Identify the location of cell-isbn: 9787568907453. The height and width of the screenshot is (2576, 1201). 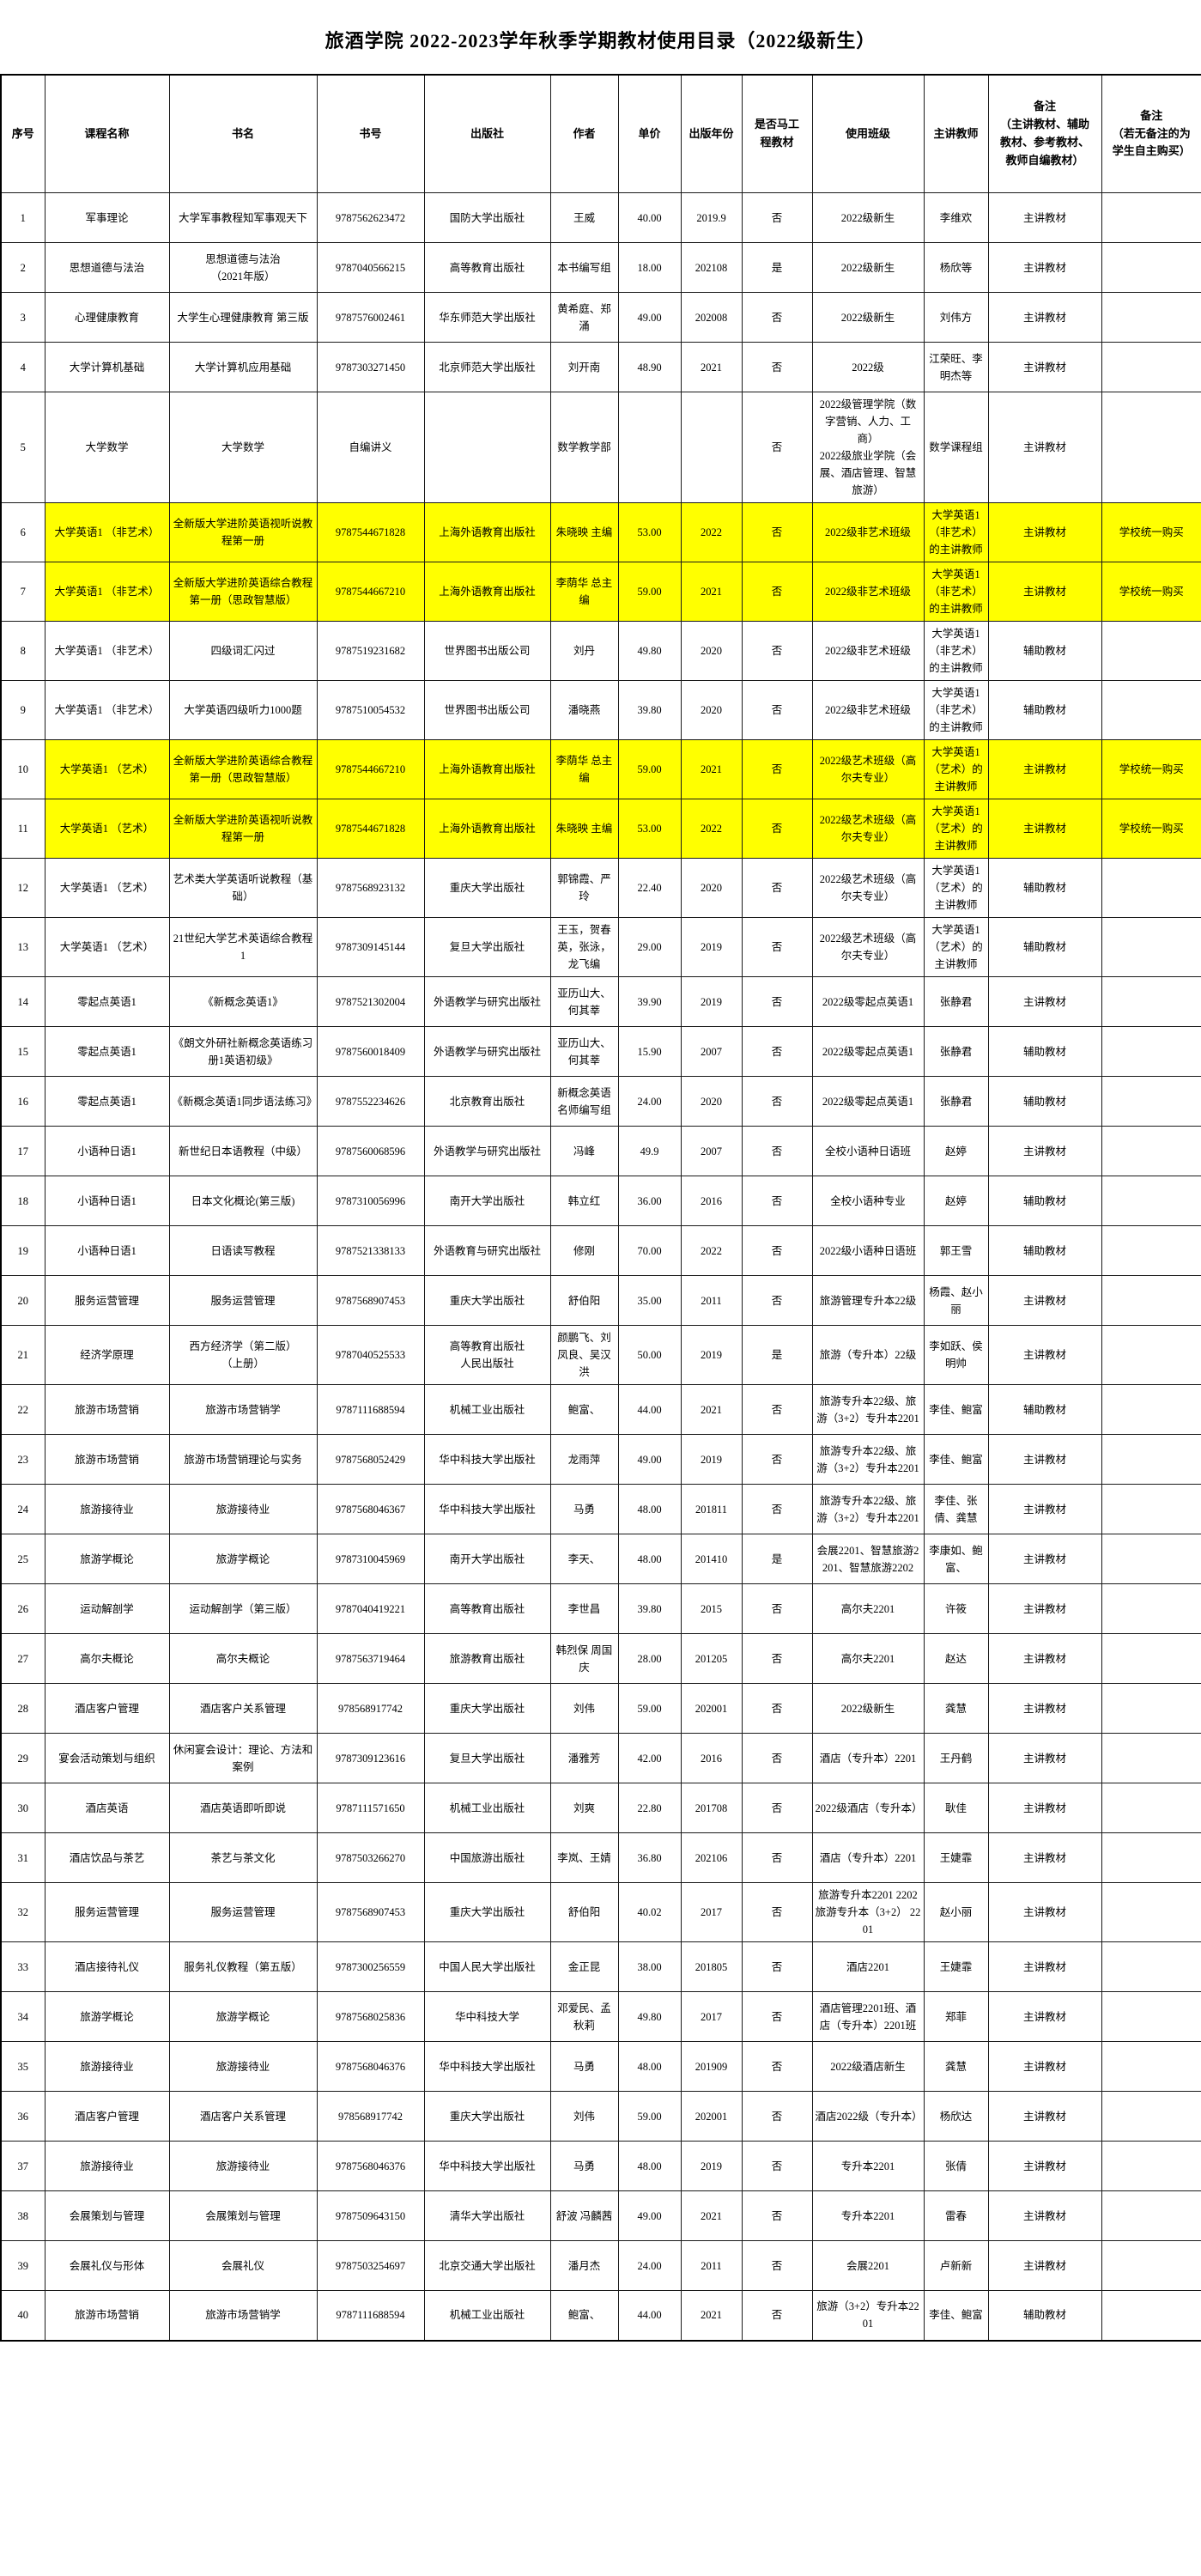
(371, 1301).